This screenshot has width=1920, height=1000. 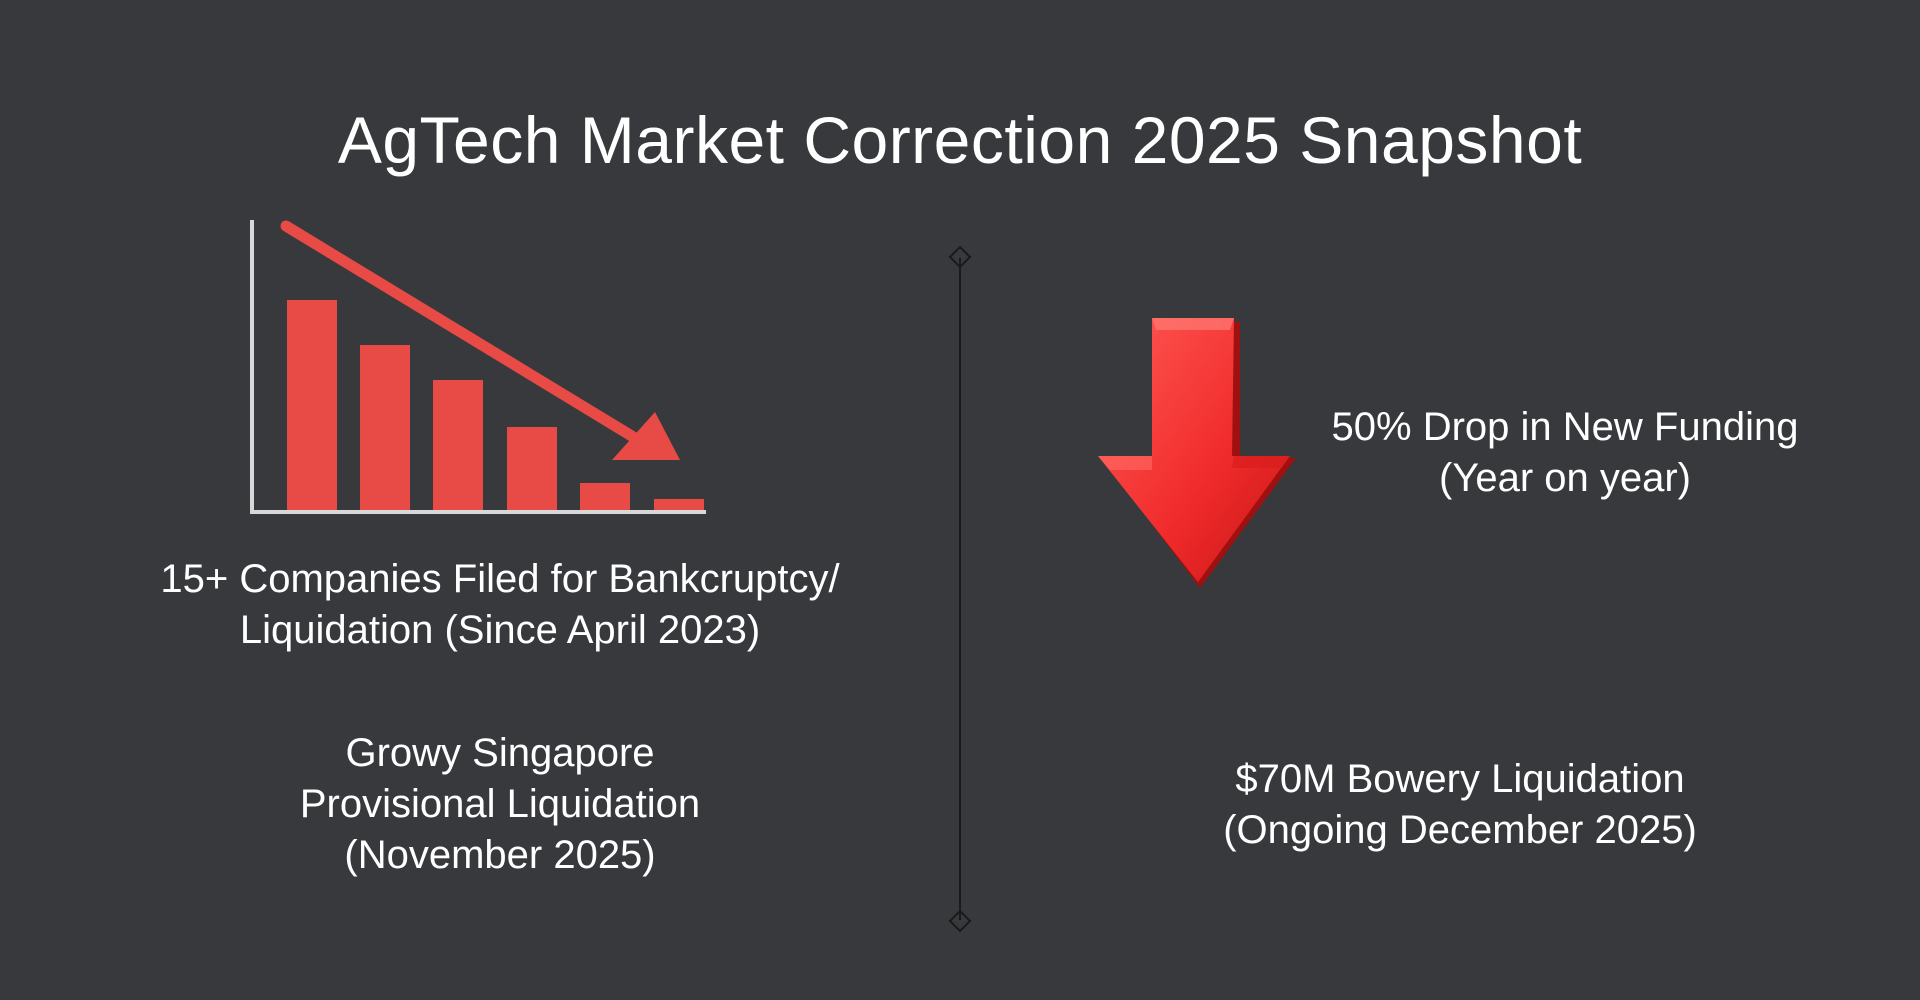 What do you see at coordinates (500, 630) in the screenshot?
I see `stat-line: Liquidation (Since April 2023)` at bounding box center [500, 630].